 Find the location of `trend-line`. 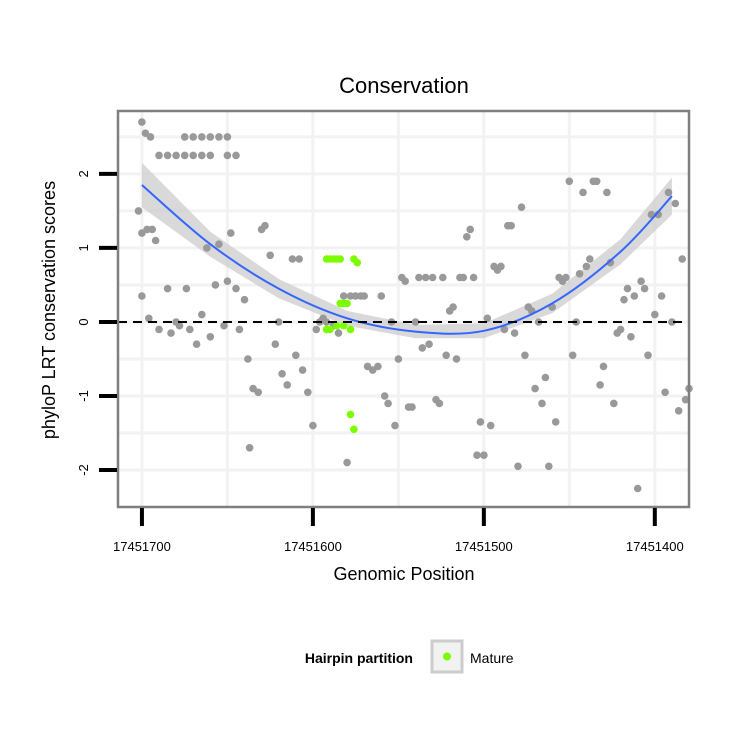

trend-line is located at coordinates (407, 259).